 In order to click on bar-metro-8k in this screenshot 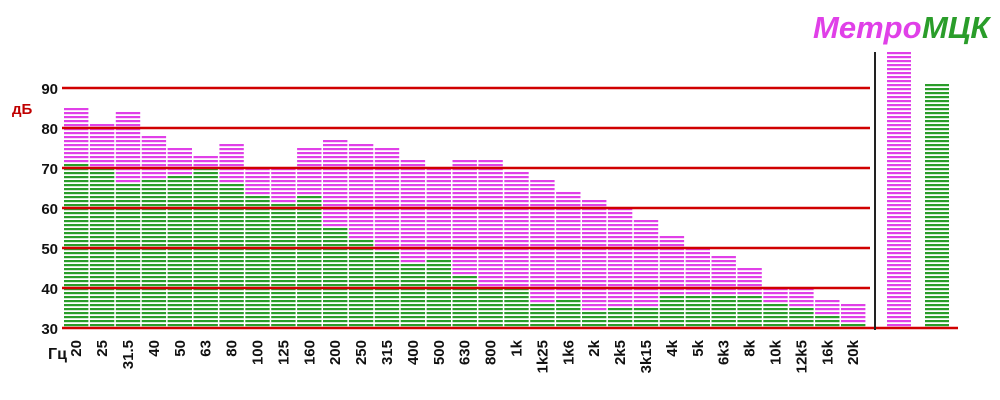, I will do `click(749, 282)`.